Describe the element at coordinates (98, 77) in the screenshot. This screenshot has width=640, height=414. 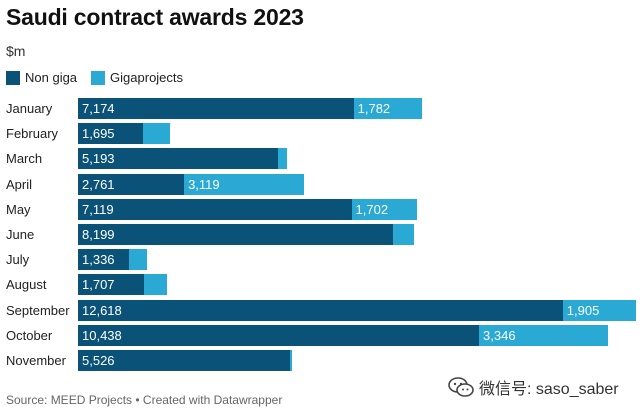
I see `legend-swatch-gigaprojects` at that location.